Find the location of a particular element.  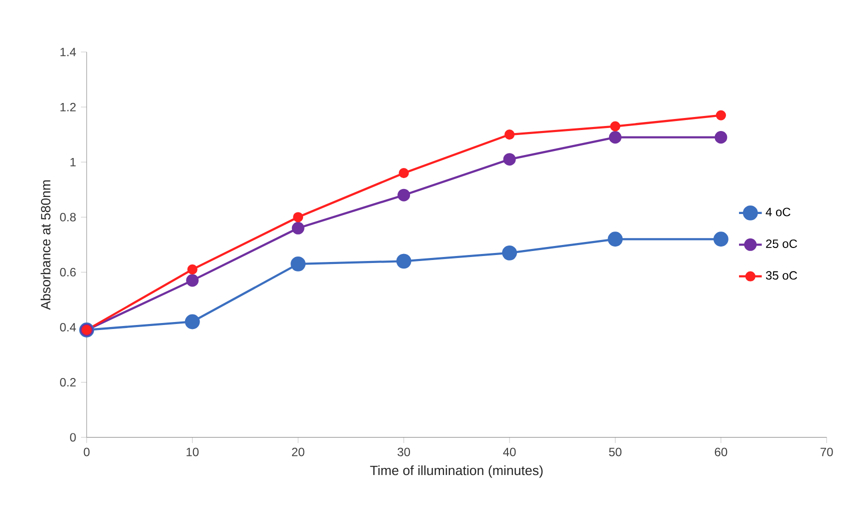

y-tick-label: 0.4 is located at coordinates (68, 327).